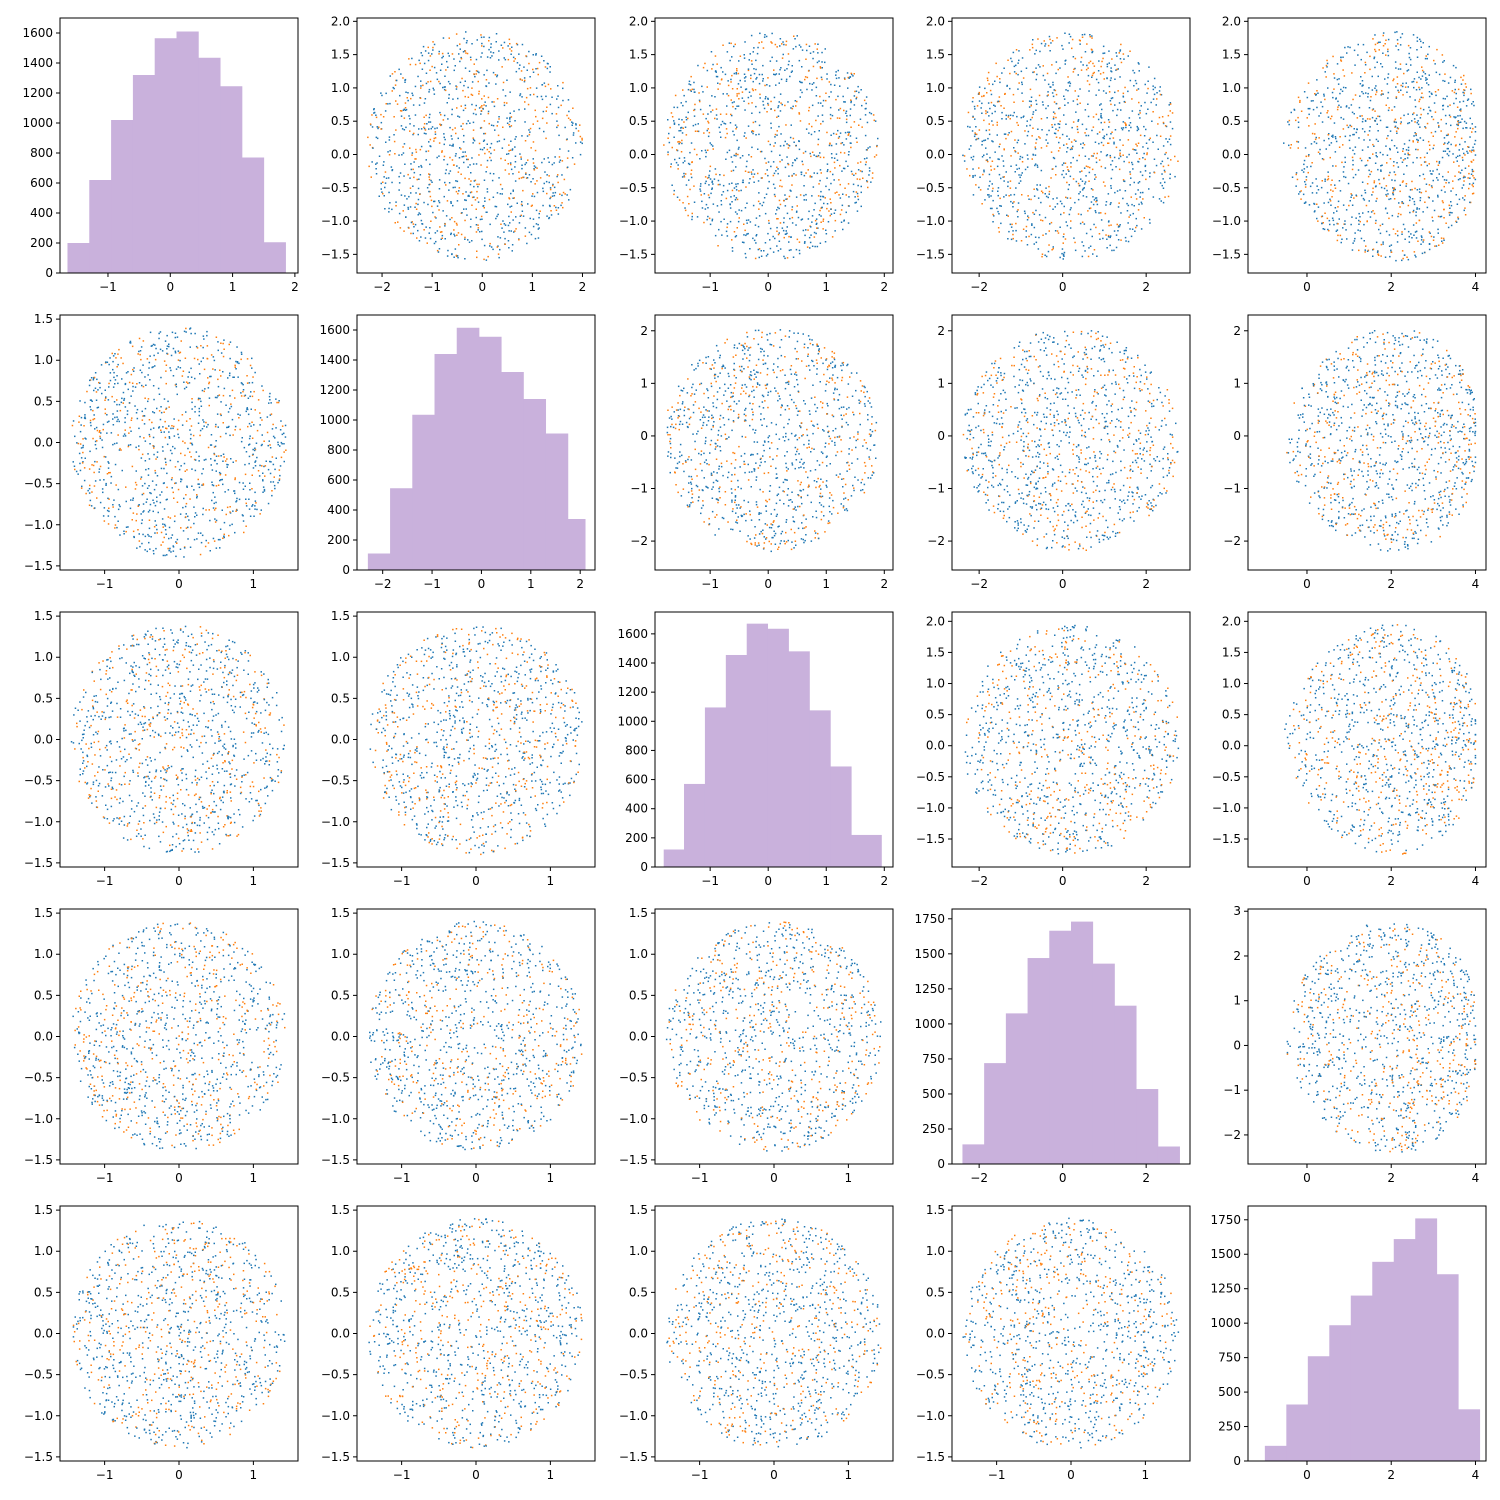 The height and width of the screenshot is (1500, 1500). What do you see at coordinates (935, 55) in the screenshot?
I see `y-tick-label: 1.5` at bounding box center [935, 55].